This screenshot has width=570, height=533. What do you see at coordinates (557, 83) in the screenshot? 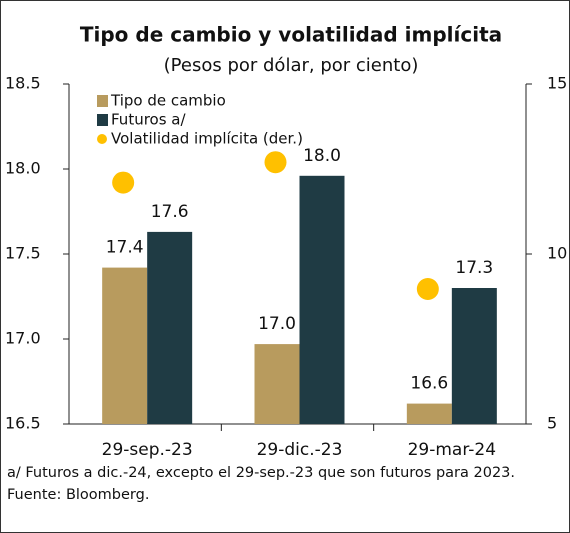
I see `y2-tick-label: 15` at bounding box center [557, 83].